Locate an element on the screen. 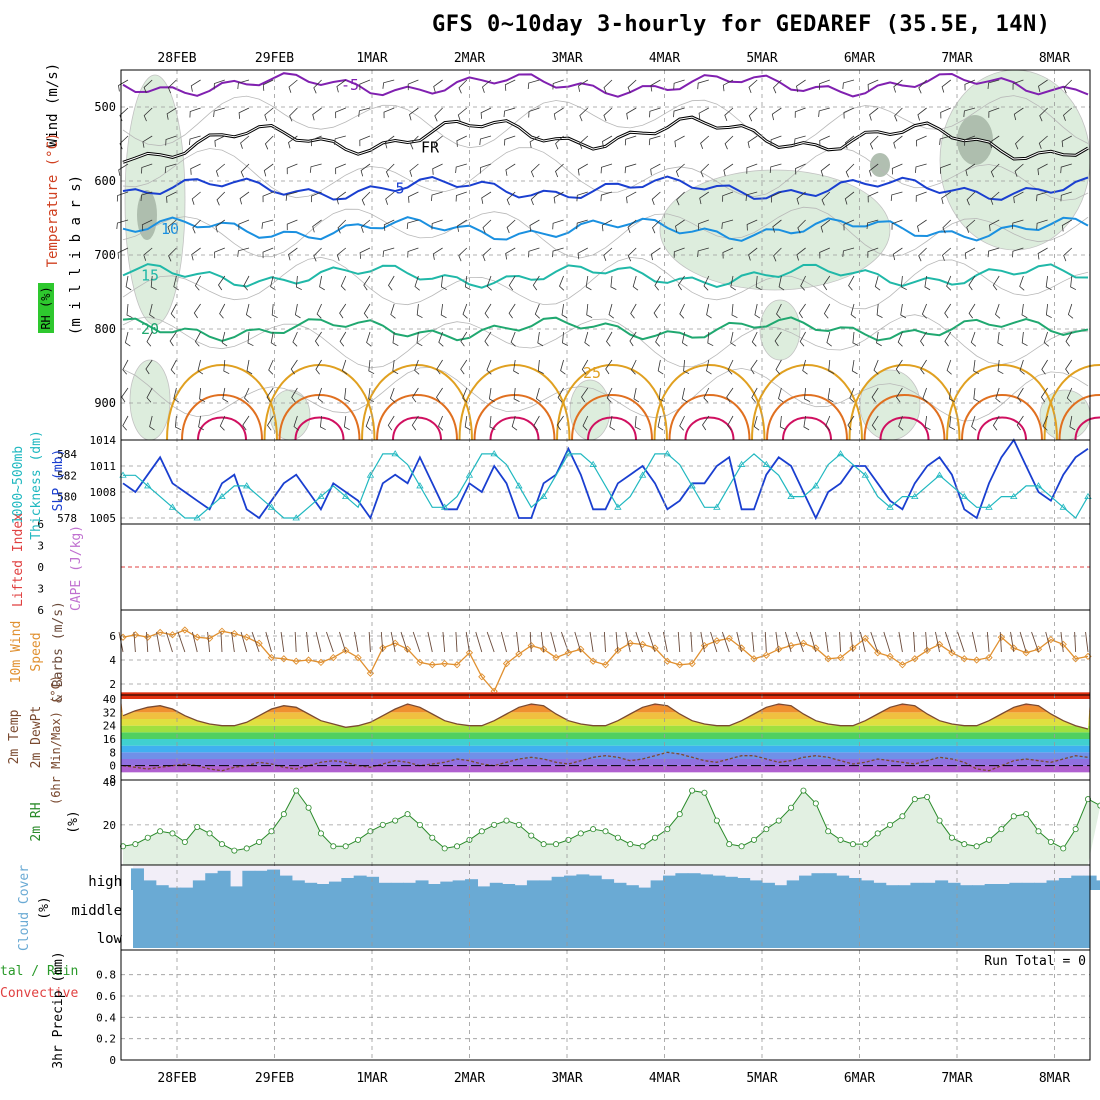 This screenshot has height=1100, width=1100. label-convective: Convective is located at coordinates (39, 993).